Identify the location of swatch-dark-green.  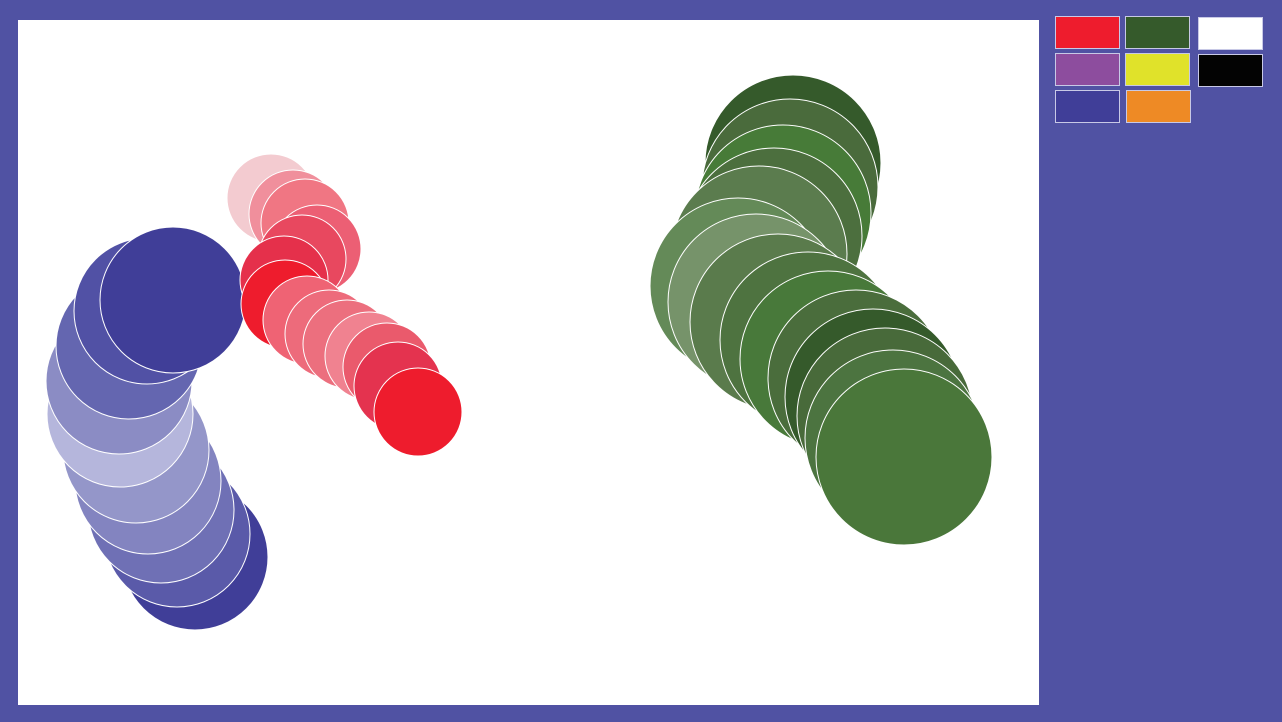
(1157, 32).